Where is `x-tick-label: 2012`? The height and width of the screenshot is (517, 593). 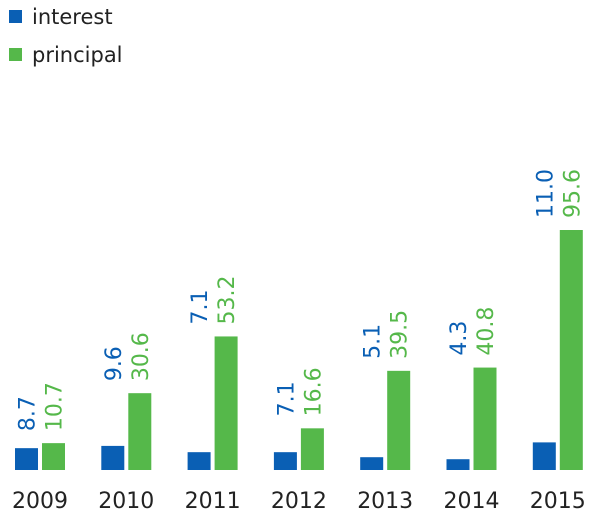
x-tick-label: 2012 is located at coordinates (299, 501).